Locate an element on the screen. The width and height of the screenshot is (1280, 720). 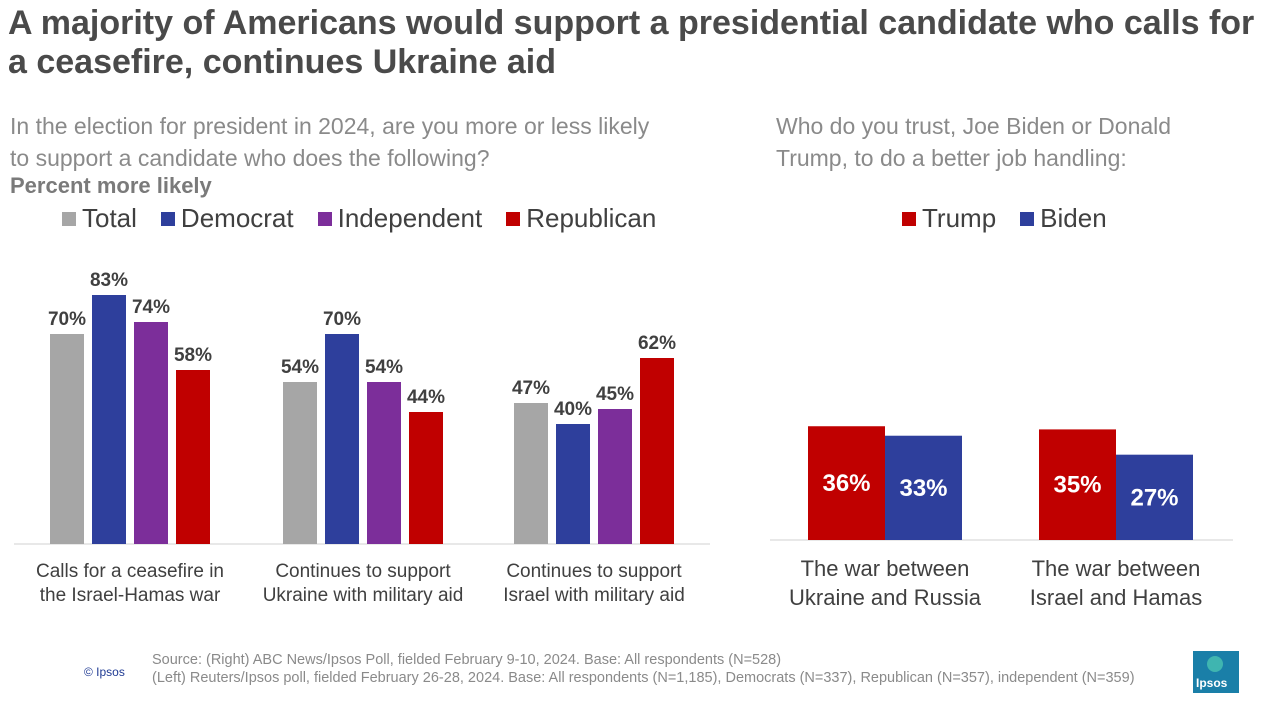
legend-item-total: Total is located at coordinates (99, 218).